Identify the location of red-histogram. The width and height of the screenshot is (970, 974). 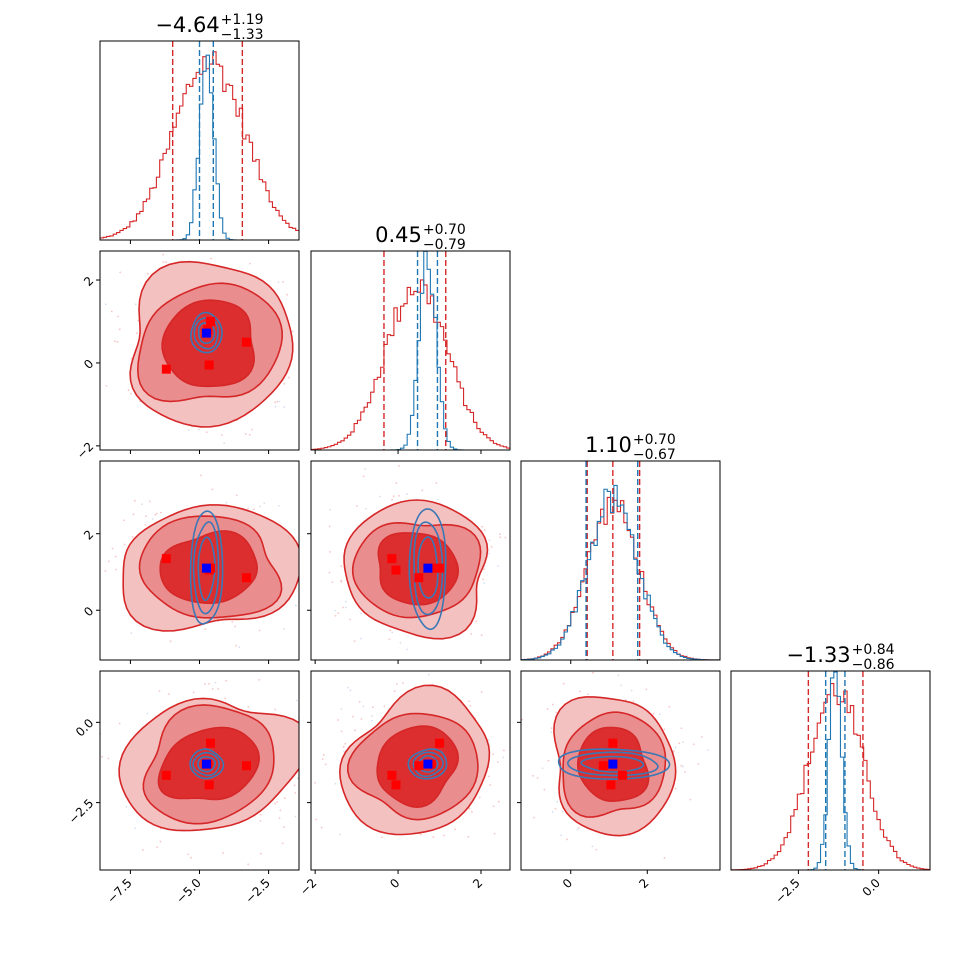
(620, 578).